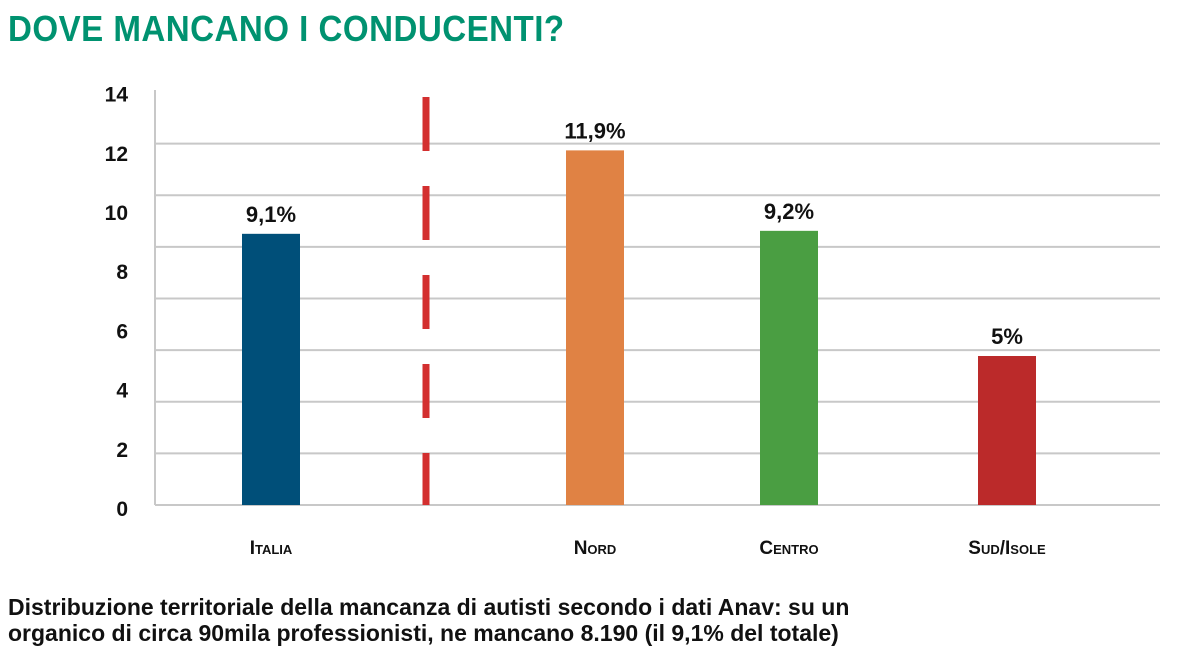  Describe the element at coordinates (117, 95) in the screenshot. I see `y-tick-label: 14` at that location.